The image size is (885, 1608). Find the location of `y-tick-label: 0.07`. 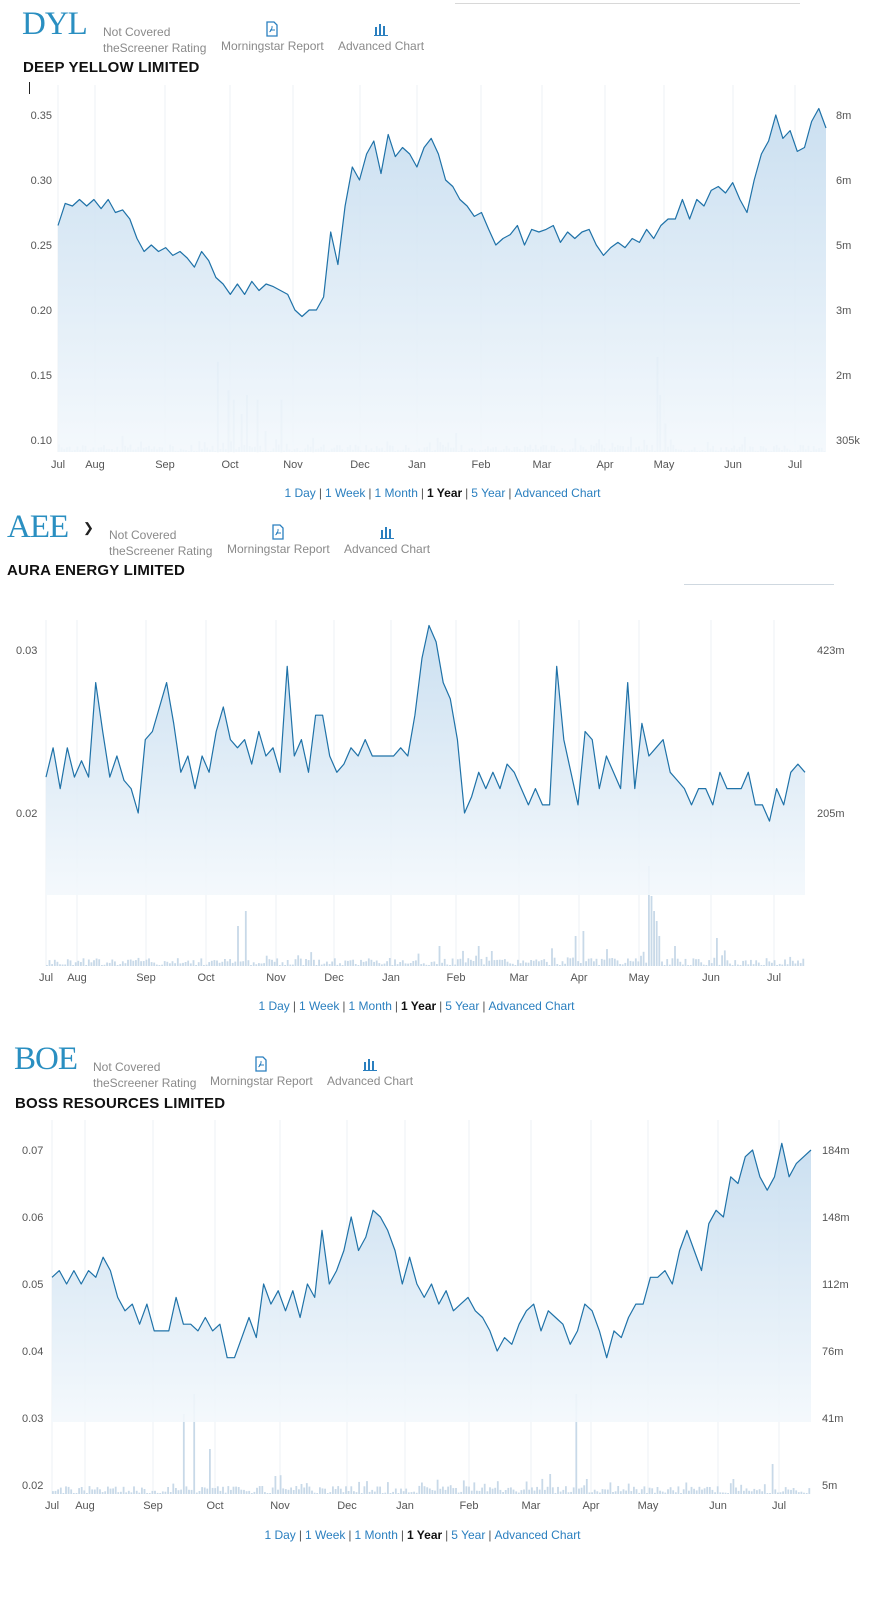

y-tick-label: 0.07 is located at coordinates (32, 1151).